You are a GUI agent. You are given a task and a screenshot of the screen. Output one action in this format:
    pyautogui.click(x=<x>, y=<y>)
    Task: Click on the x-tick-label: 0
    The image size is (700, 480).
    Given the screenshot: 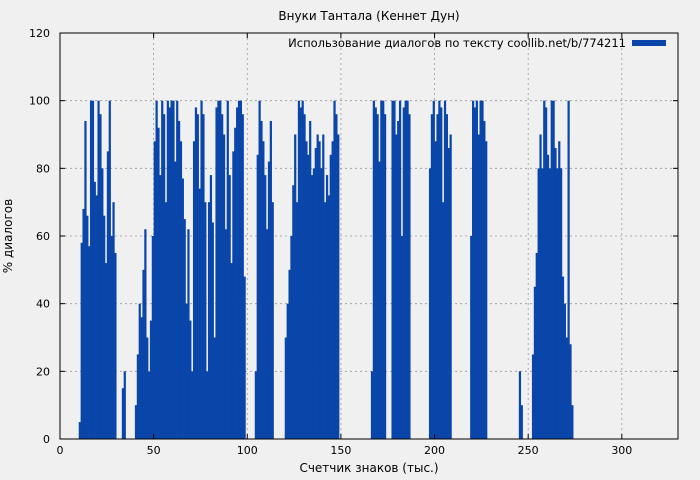 What is the action you would take?
    pyautogui.click(x=60, y=450)
    